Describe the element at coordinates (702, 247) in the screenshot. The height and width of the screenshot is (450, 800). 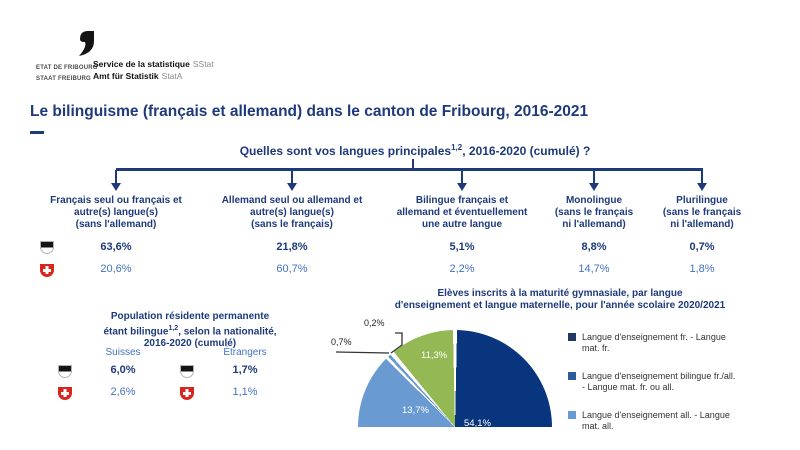
I see `fribourg-value: 0,7%` at that location.